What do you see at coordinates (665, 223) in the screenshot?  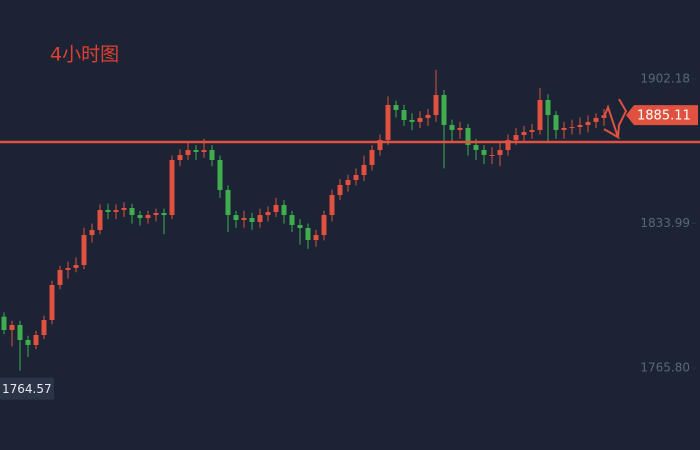 I see `y-tick-label: 1833.99` at bounding box center [665, 223].